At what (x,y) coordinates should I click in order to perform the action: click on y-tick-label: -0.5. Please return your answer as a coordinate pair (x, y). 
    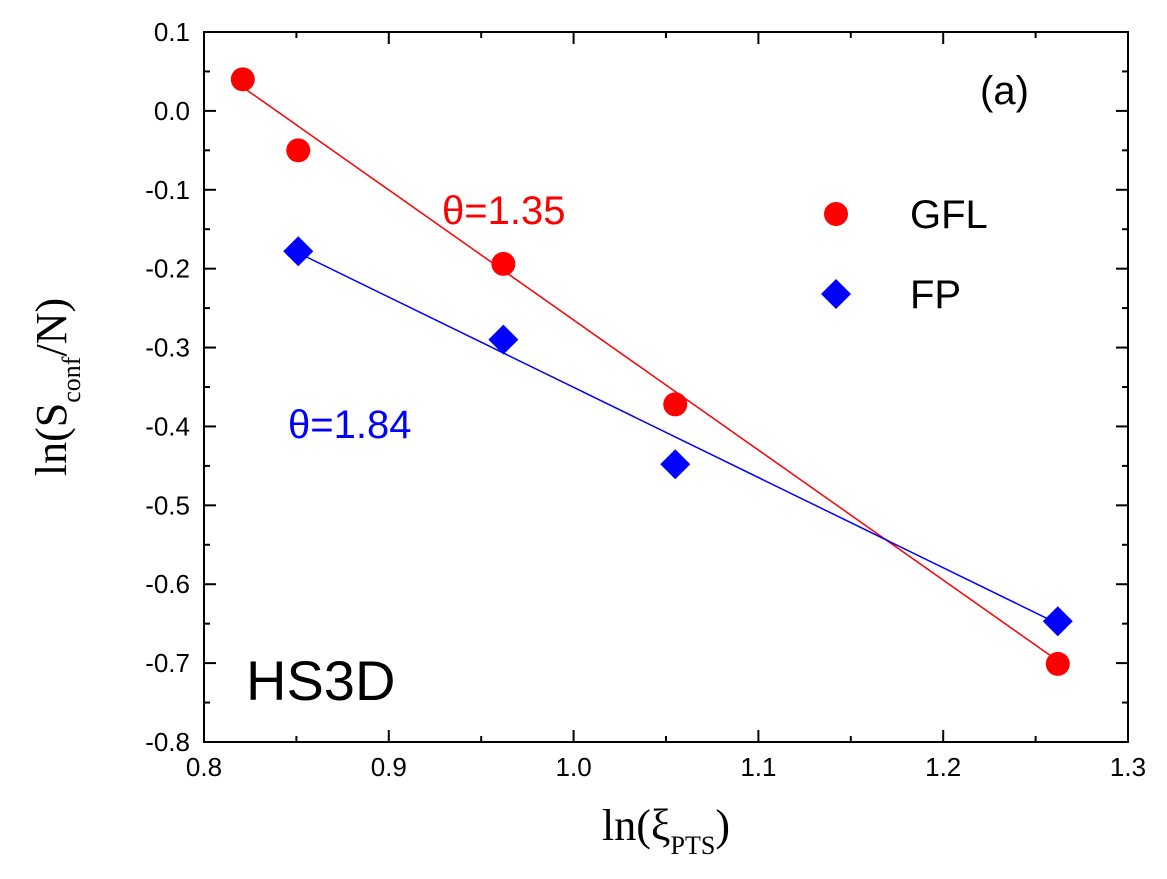
    Looking at the image, I should click on (167, 505).